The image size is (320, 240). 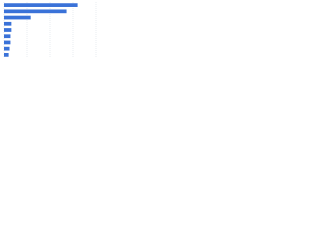 What do you see at coordinates (50, 30) in the screenshot?
I see `chart` at bounding box center [50, 30].